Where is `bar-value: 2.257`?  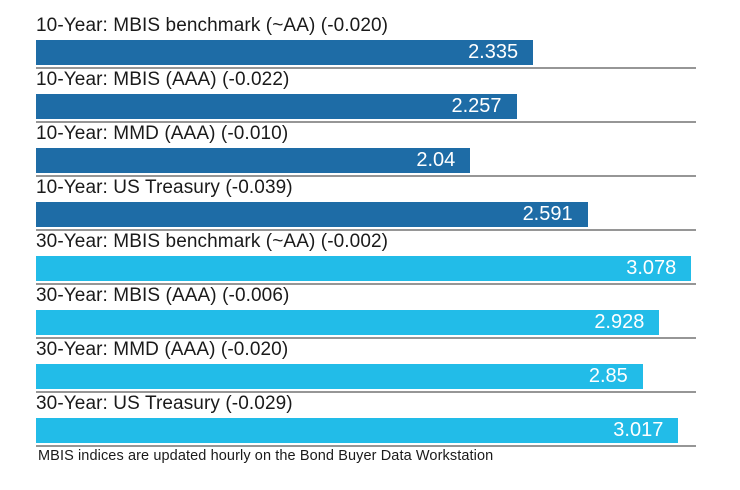
bar-value: 2.257 is located at coordinates (476, 106).